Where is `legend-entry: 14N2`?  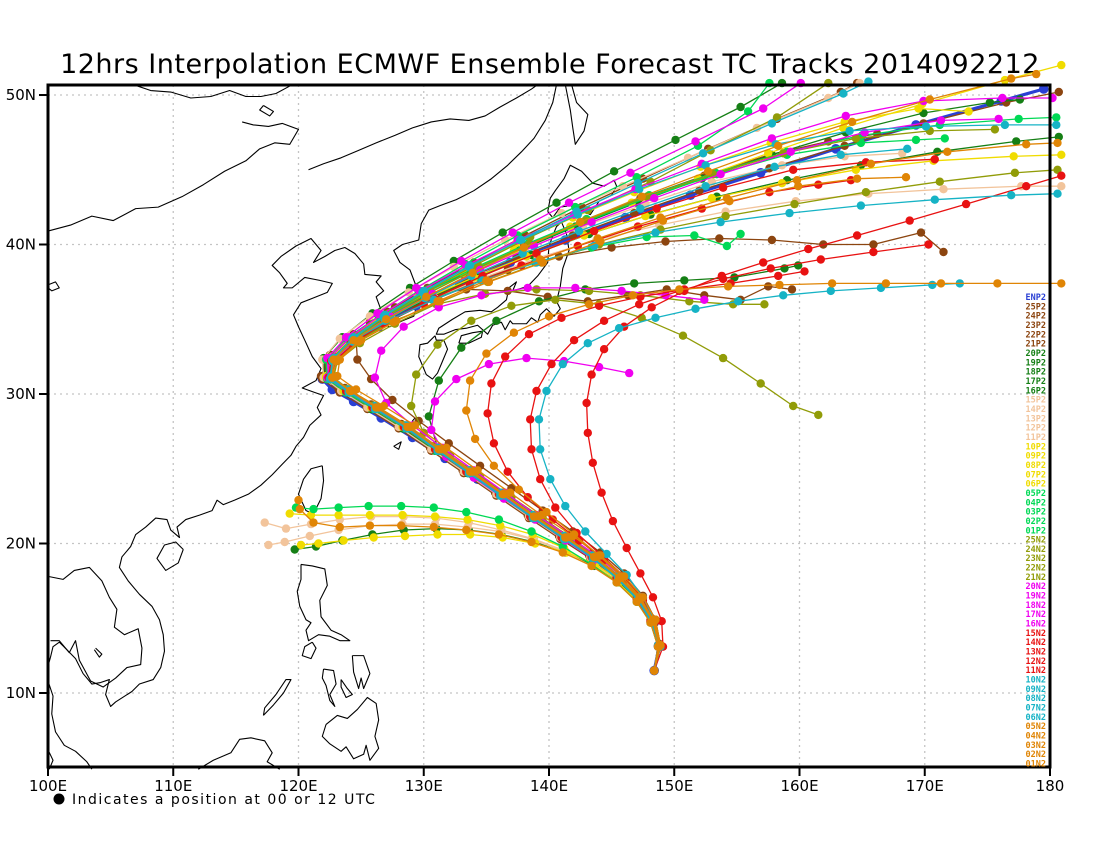
legend-entry: 14N2 is located at coordinates (1036, 643).